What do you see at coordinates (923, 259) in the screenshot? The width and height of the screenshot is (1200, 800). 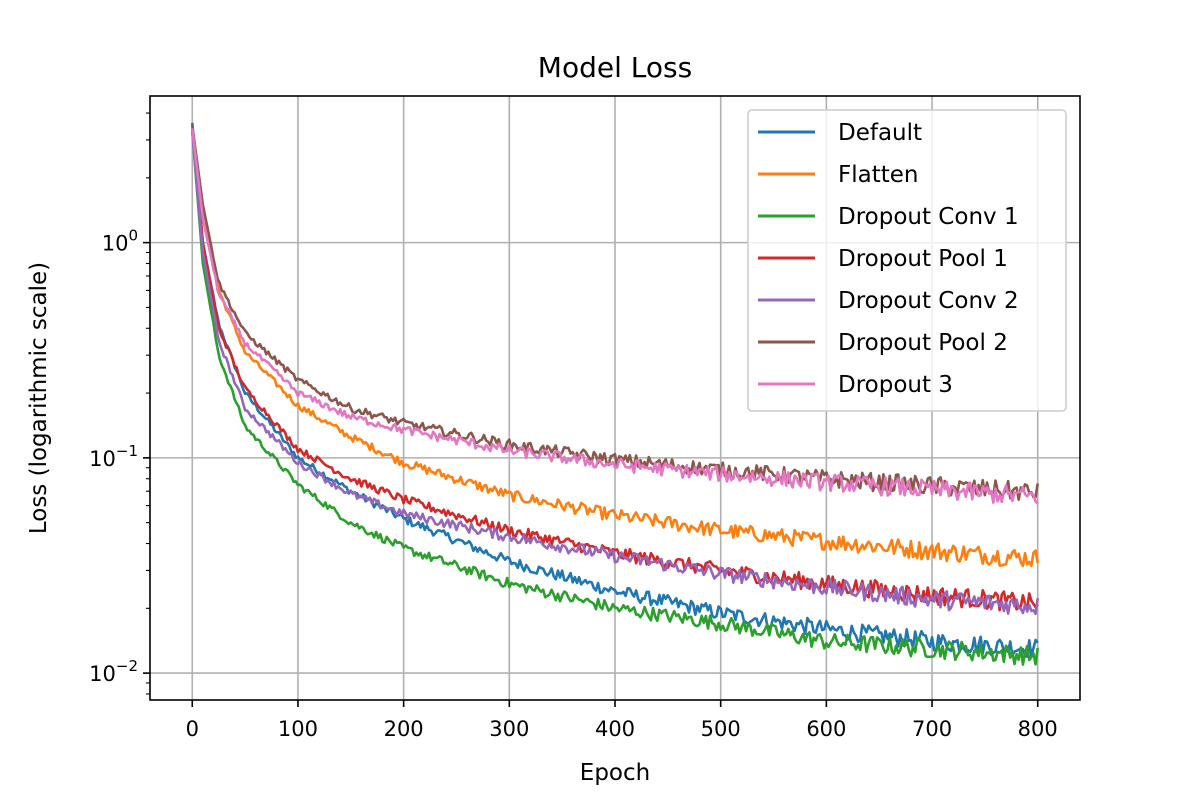 I see `legend-label: Dropout Pool 1` at bounding box center [923, 259].